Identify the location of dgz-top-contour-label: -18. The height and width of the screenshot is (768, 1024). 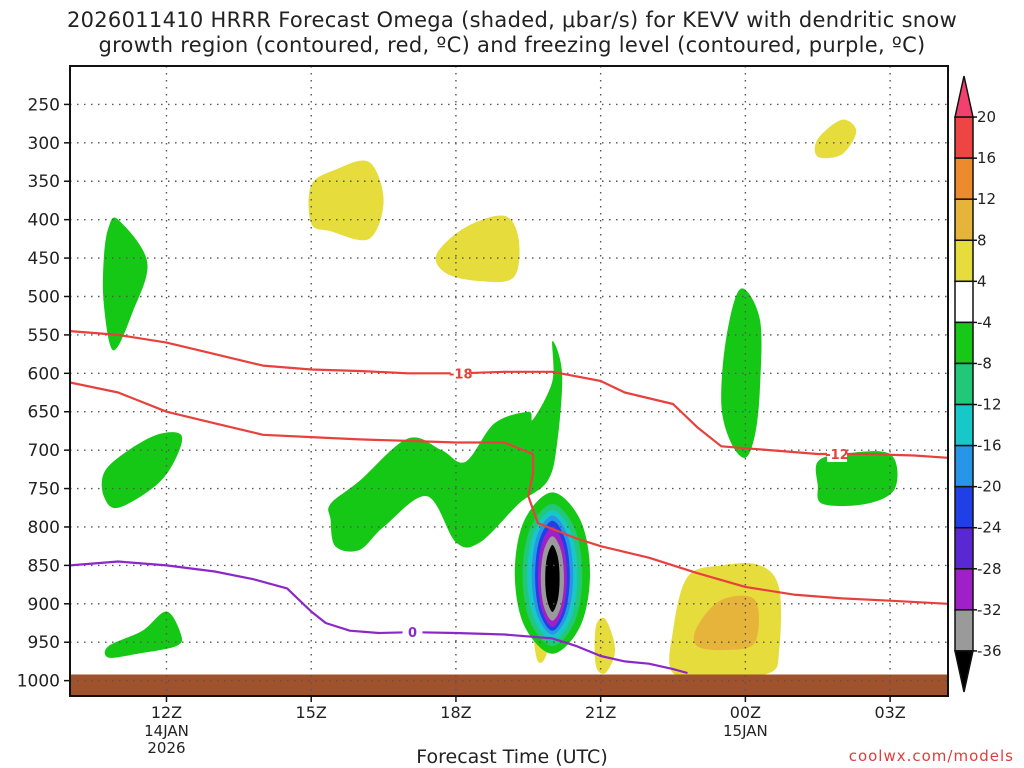
(461, 374).